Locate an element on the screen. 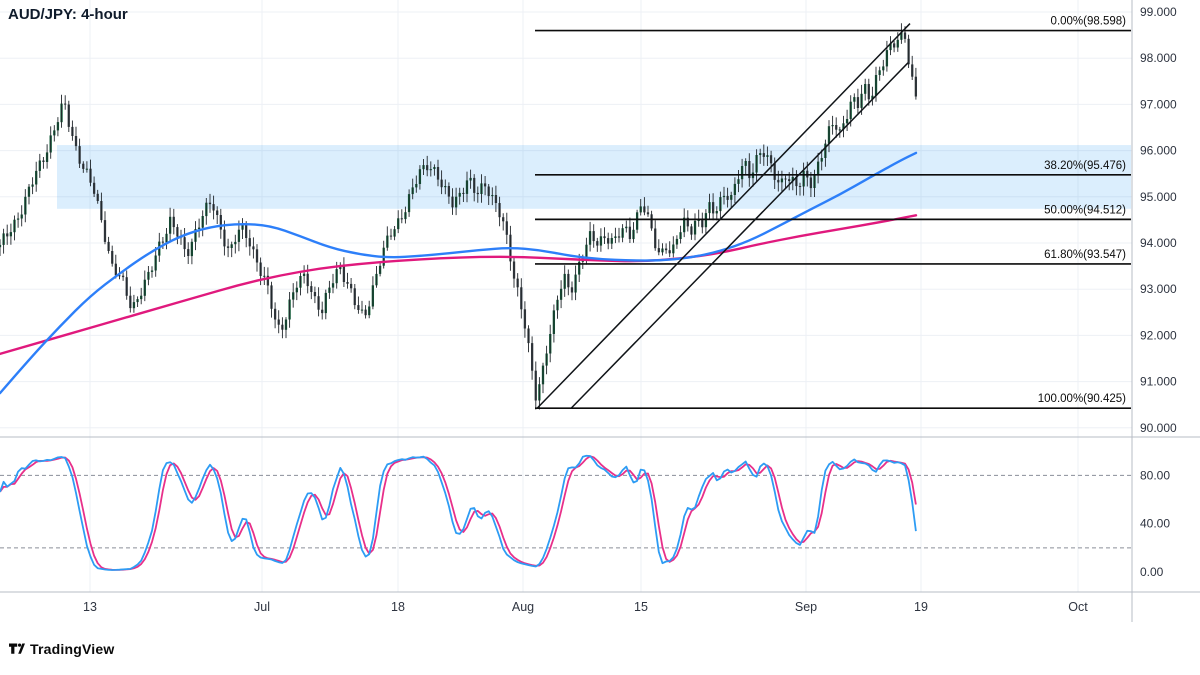 The height and width of the screenshot is (675, 1200). trendline is located at coordinates (739, 235).